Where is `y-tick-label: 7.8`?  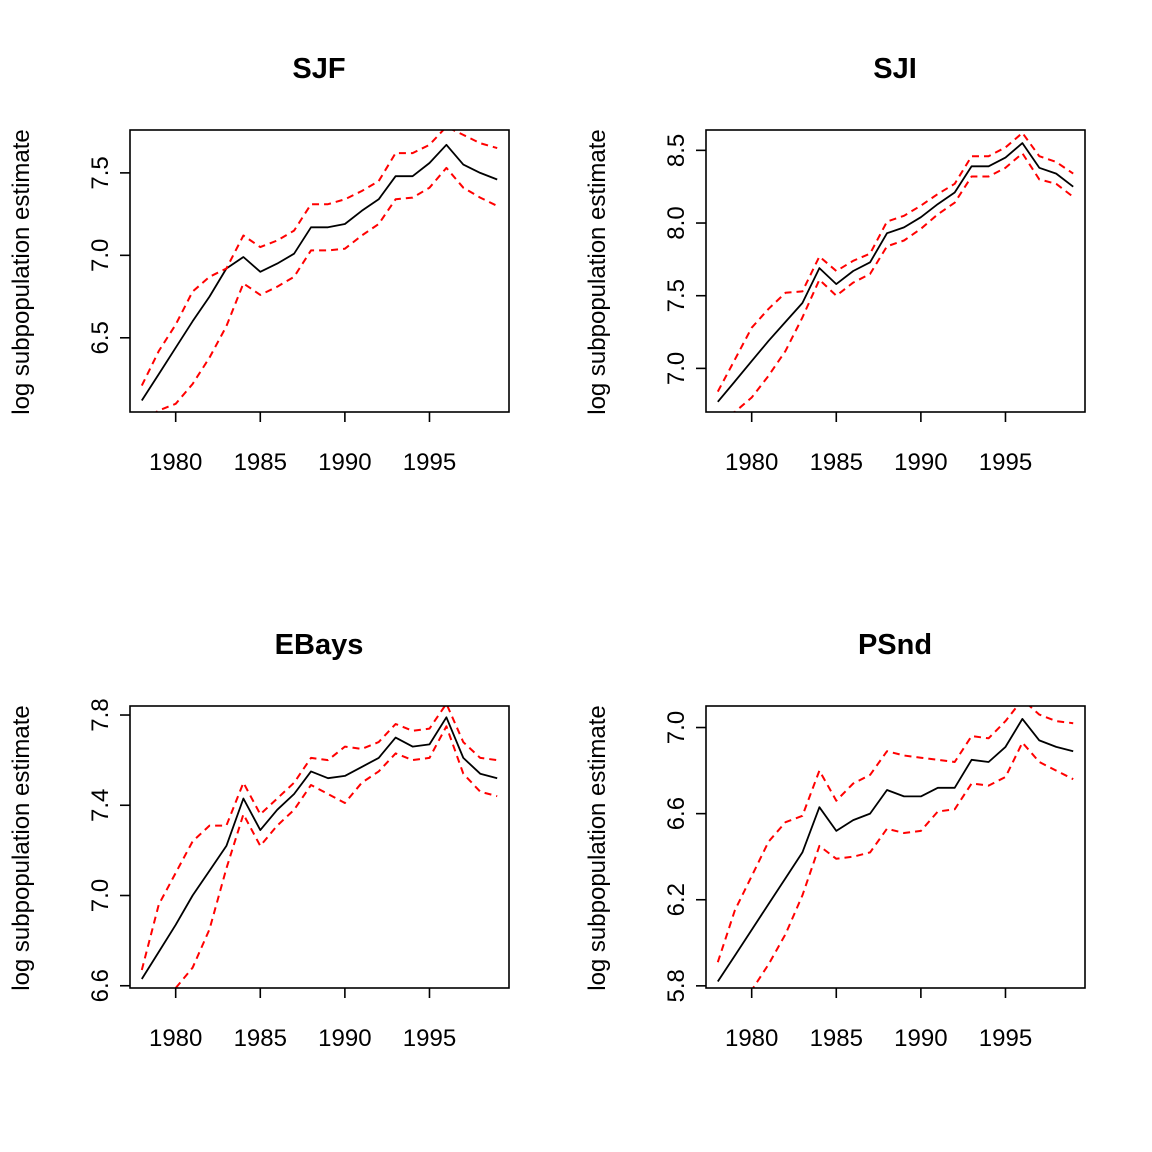
y-tick-label: 7.8 is located at coordinates (100, 714).